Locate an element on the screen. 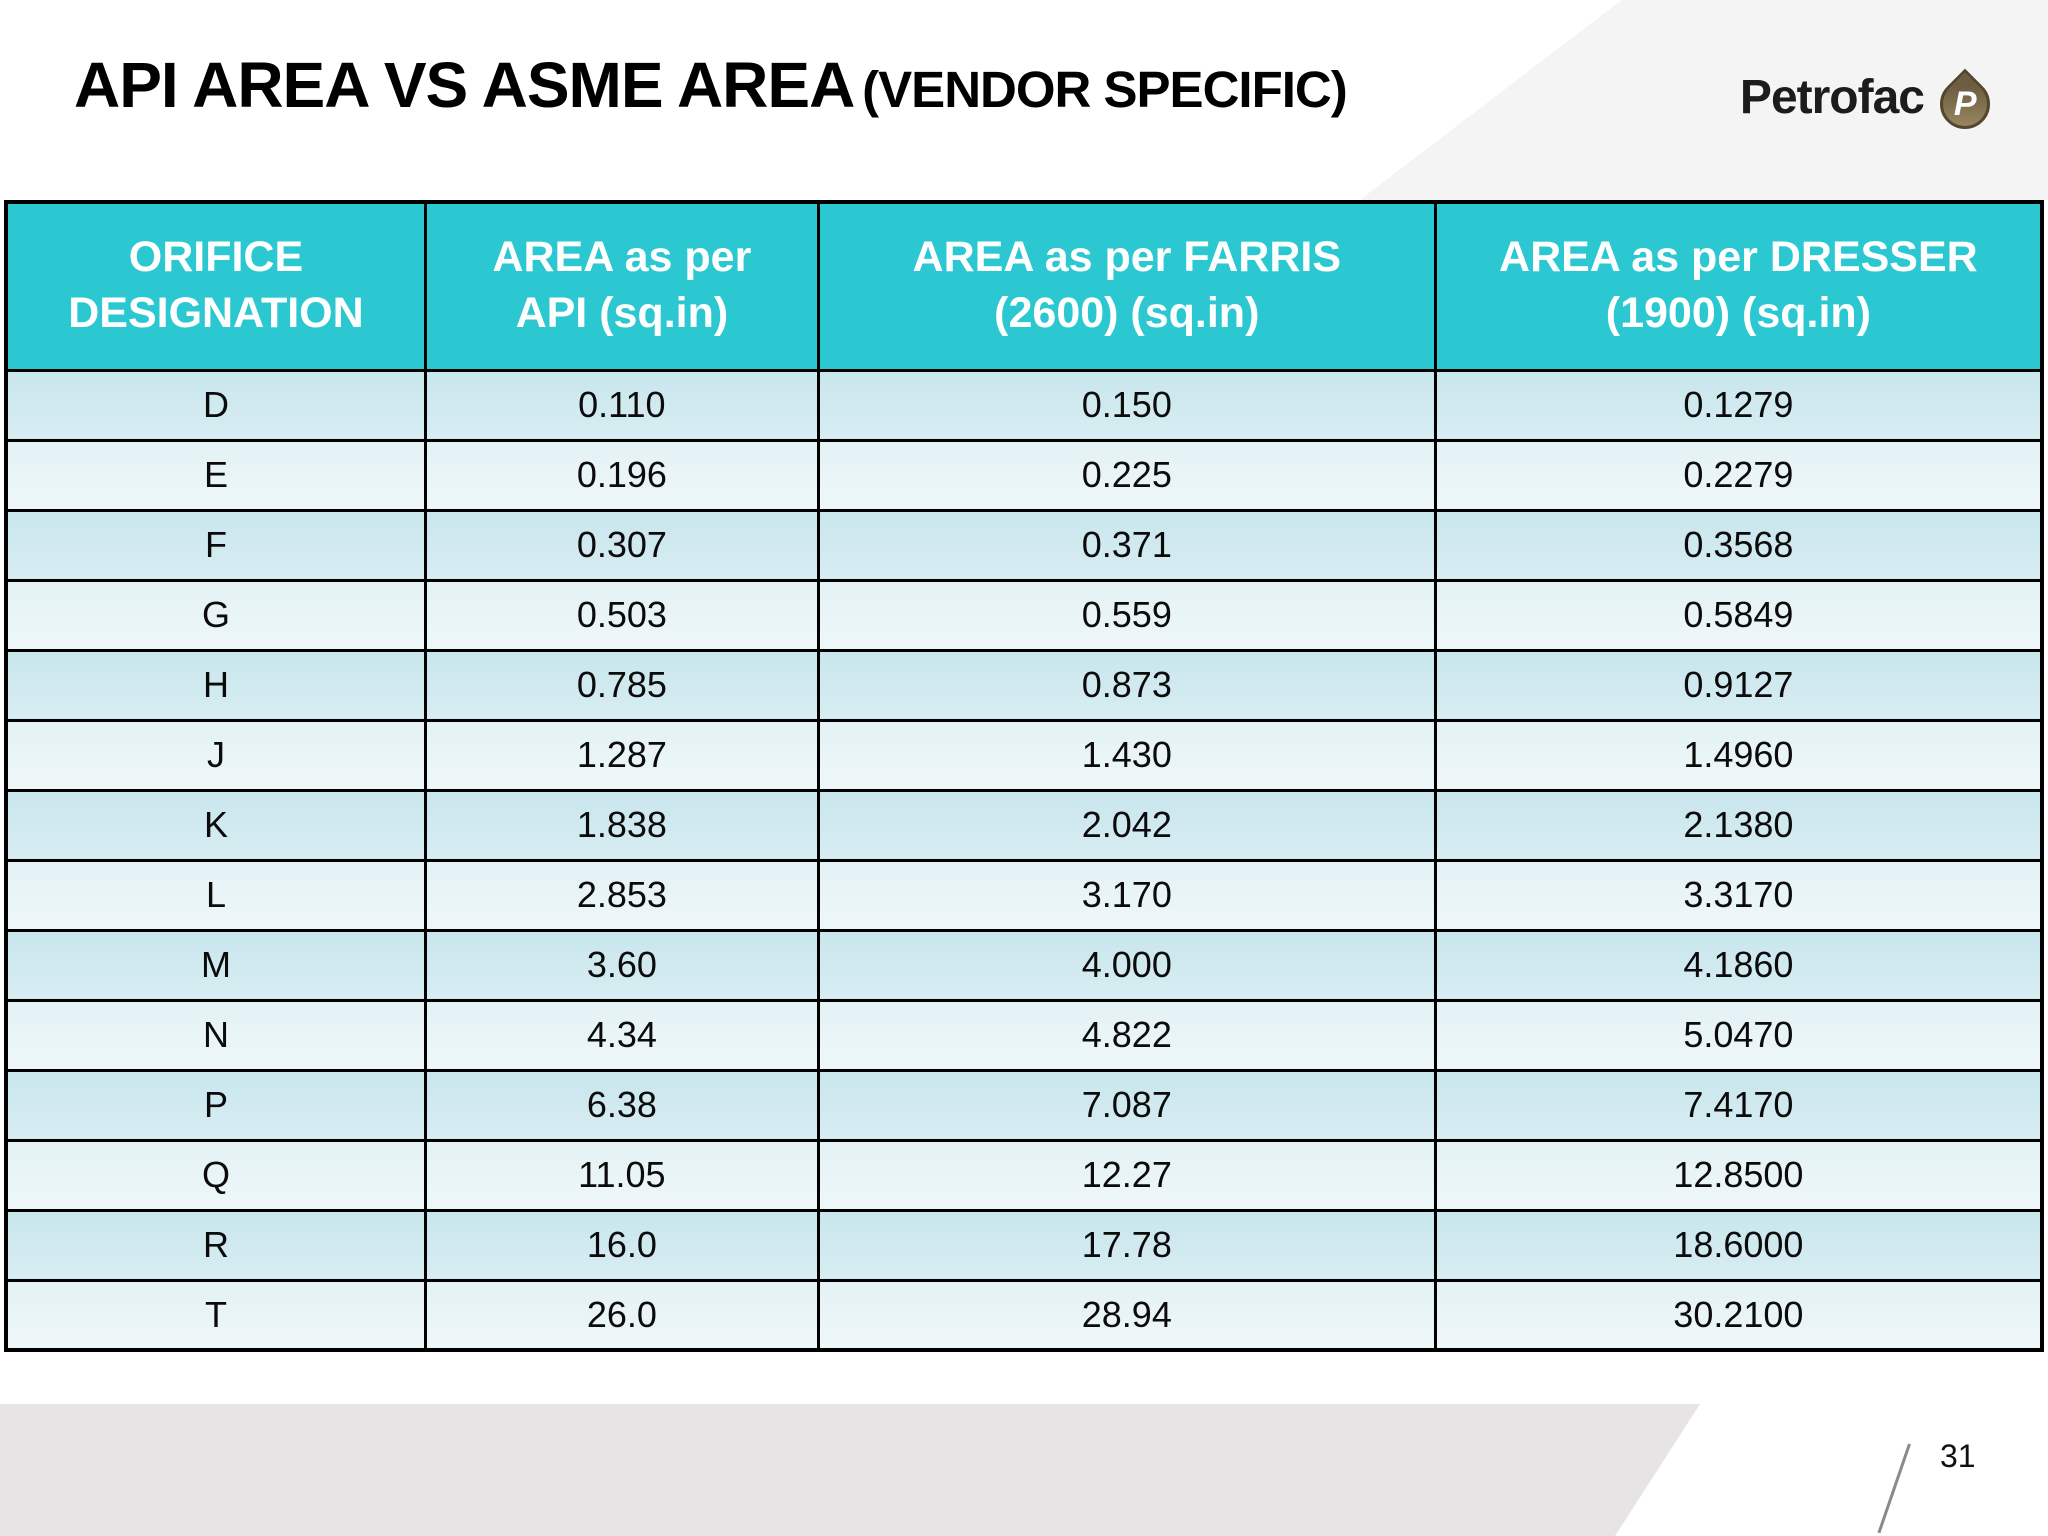  area-value-cell: 0.559 is located at coordinates (1126, 615).